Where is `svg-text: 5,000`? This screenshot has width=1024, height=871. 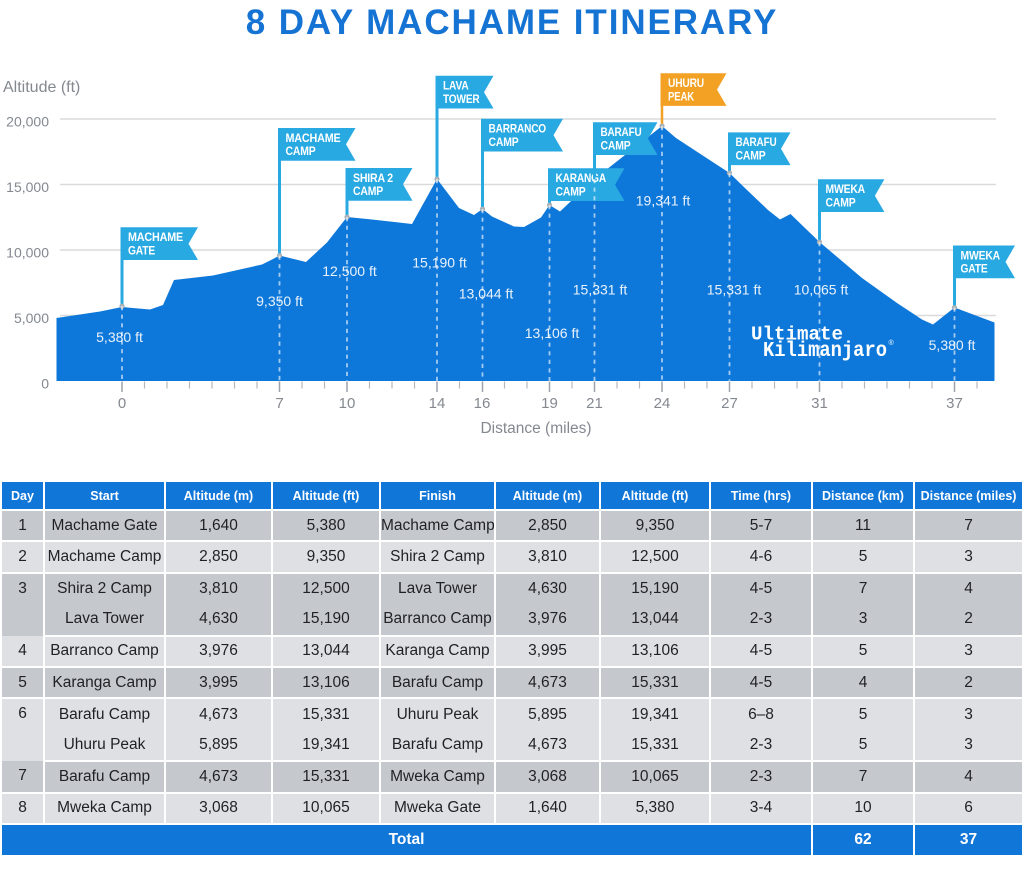
svg-text: 5,000 is located at coordinates (31, 318).